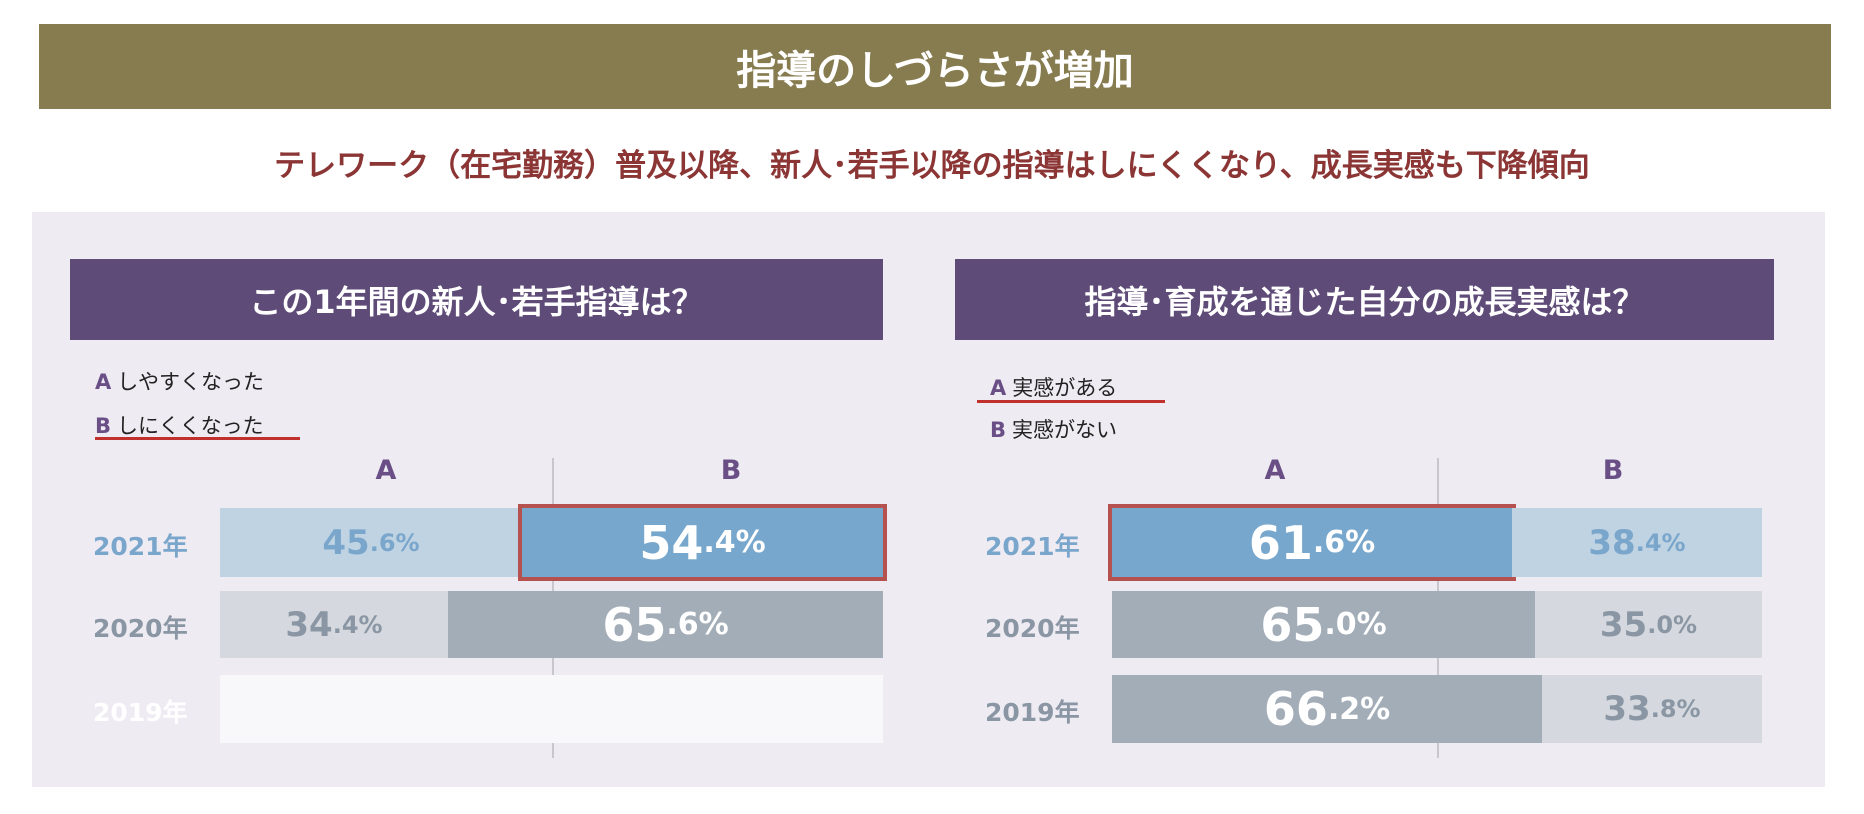 The height and width of the screenshot is (814, 1864). I want to click on bar-a: 65.0%, so click(1323, 624).